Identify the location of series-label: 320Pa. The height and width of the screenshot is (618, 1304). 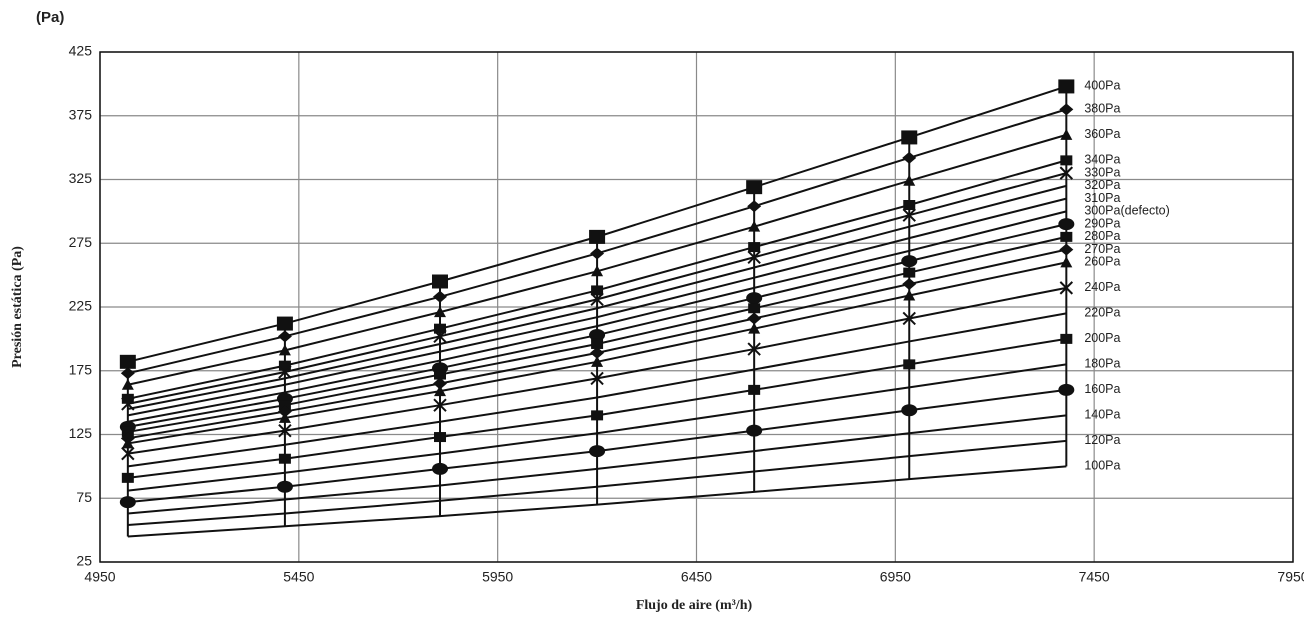
(1102, 185).